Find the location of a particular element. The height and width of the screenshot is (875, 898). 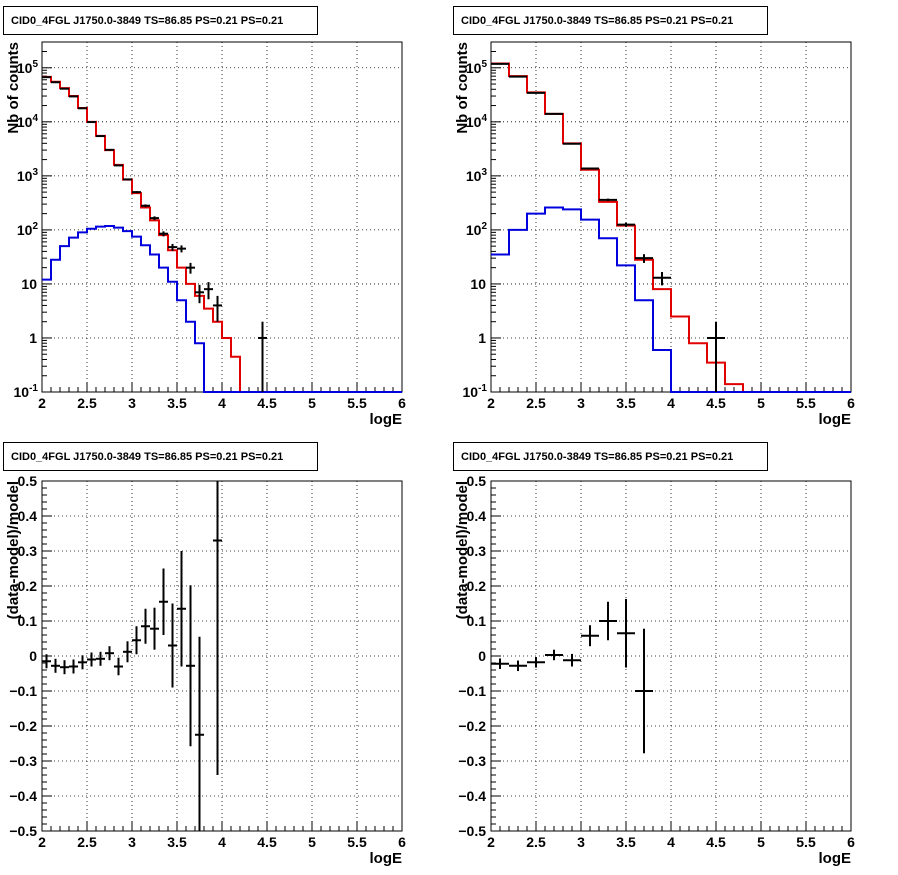

y-tick-label: 10⁻¹ is located at coordinates (26, 391).